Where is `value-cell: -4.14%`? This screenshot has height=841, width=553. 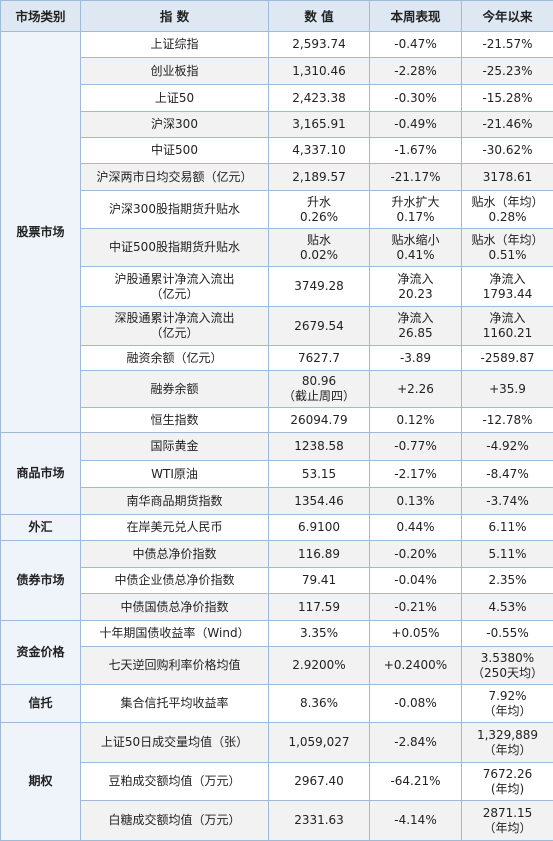 value-cell: -4.14% is located at coordinates (415, 820).